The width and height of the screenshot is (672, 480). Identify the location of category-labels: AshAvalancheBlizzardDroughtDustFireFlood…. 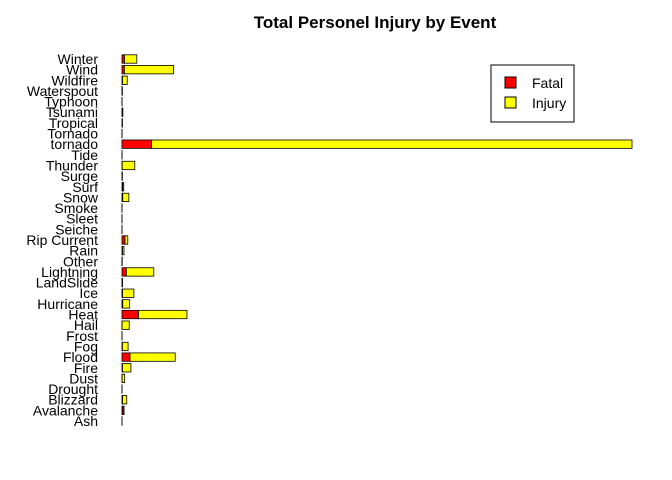
(62, 240).